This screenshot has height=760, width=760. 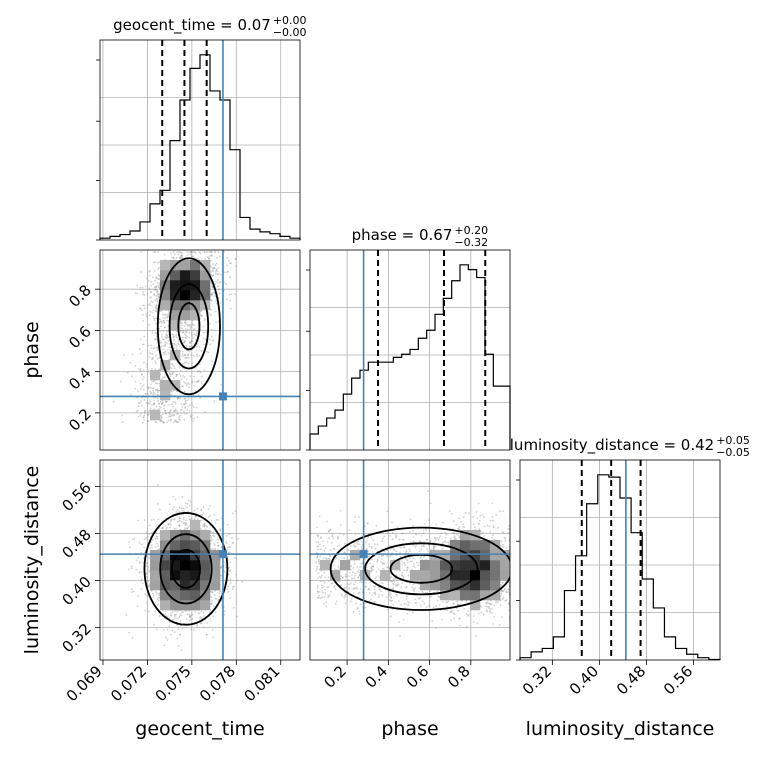 I want to click on panel-title: luminosity_distance = 0.42, so click(x=612, y=445).